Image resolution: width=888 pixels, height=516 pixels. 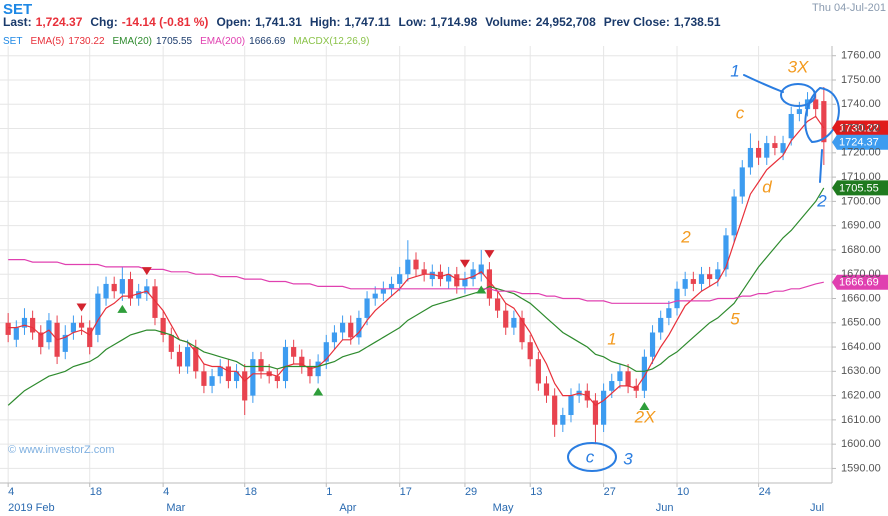 I want to click on annotation-label: 1, so click(x=611, y=338).